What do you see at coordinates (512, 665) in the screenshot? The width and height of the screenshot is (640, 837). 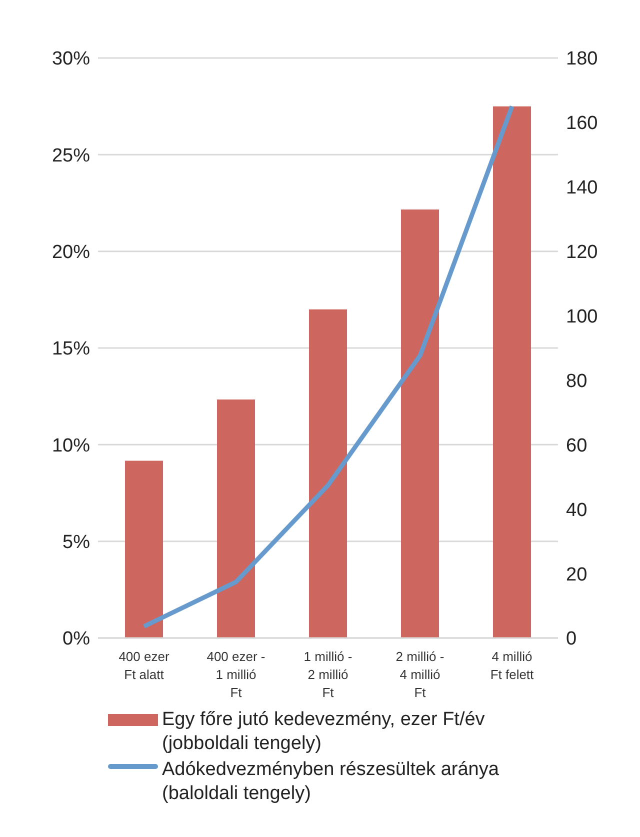 I see `x-tick-label: 4 millió Ft felett` at bounding box center [512, 665].